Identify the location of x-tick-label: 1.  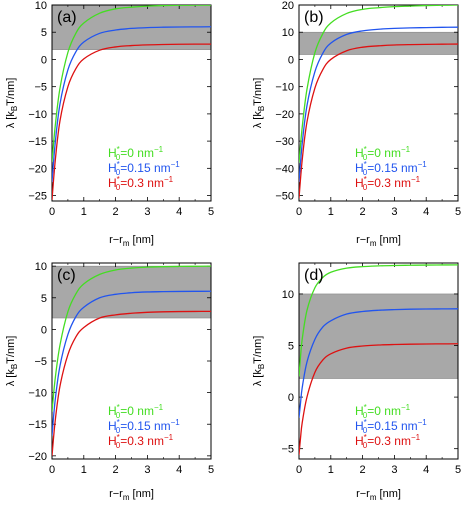
(331, 470).